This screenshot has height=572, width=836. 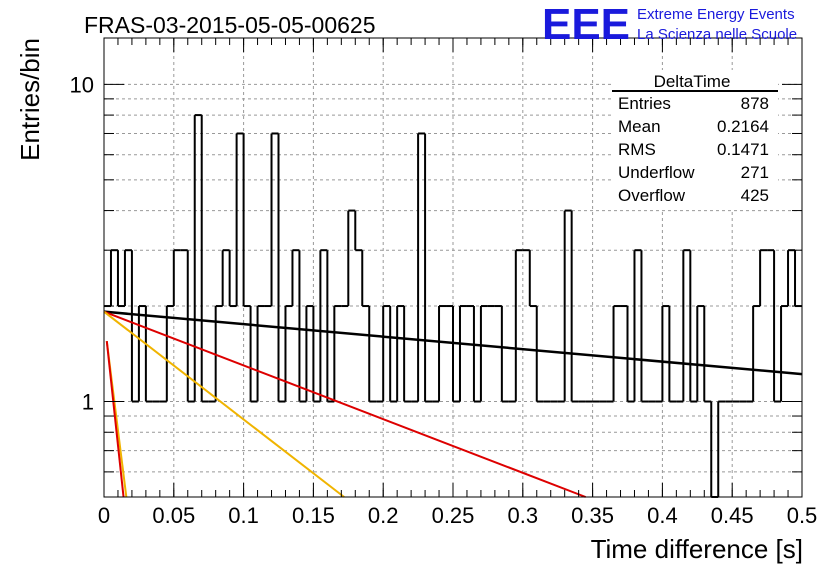 I want to click on stats-label-rms: RMS, so click(x=637, y=149).